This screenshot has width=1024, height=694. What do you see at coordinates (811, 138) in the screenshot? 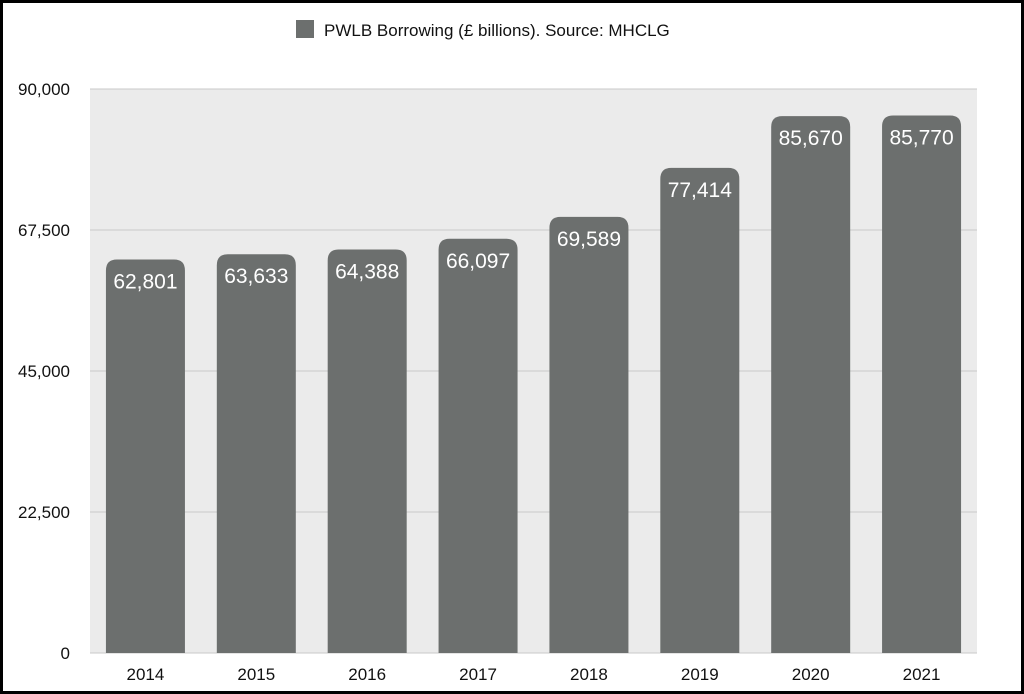
I see `data-label: 85,670` at bounding box center [811, 138].